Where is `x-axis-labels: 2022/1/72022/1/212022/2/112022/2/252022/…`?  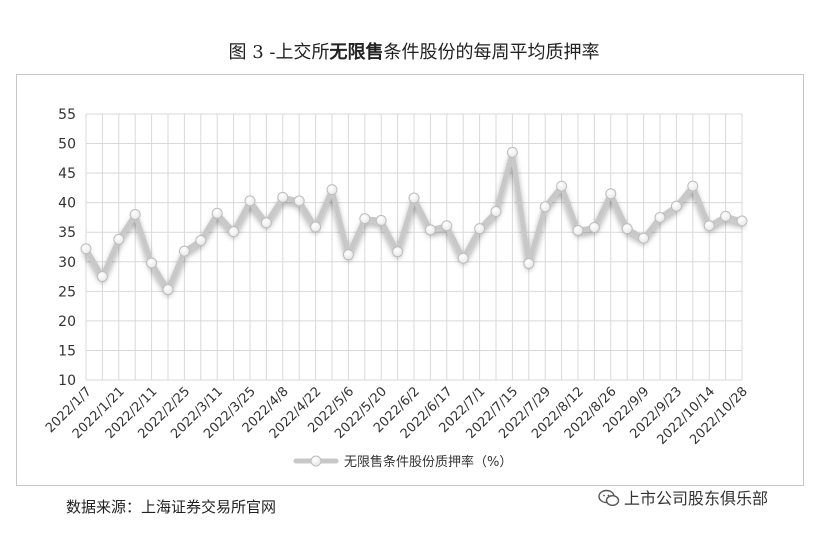
x-axis-labels: 2022/1/72022/1/212022/2/112022/2/252022/… is located at coordinates (397, 416).